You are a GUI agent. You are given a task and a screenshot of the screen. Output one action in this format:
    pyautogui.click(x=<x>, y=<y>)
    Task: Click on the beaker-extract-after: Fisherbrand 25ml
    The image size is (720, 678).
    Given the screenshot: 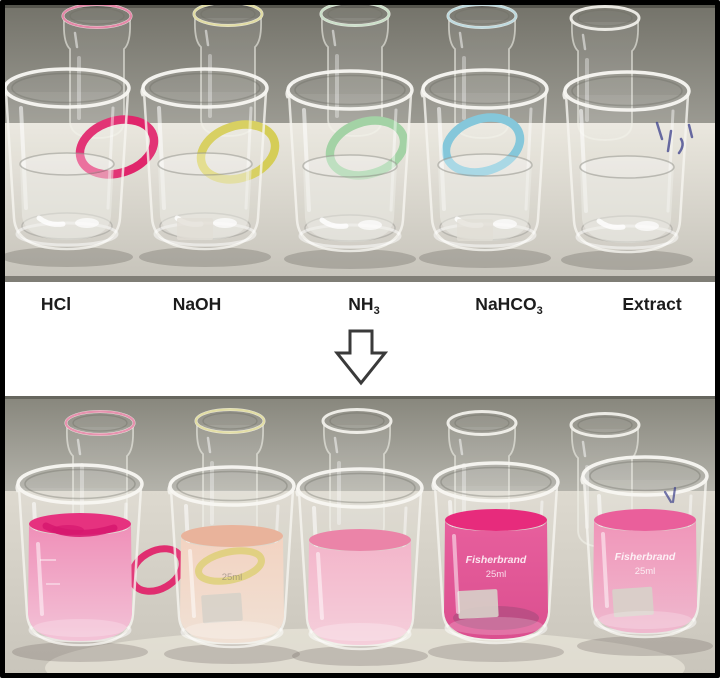 What is the action you would take?
    pyautogui.click(x=644, y=547)
    